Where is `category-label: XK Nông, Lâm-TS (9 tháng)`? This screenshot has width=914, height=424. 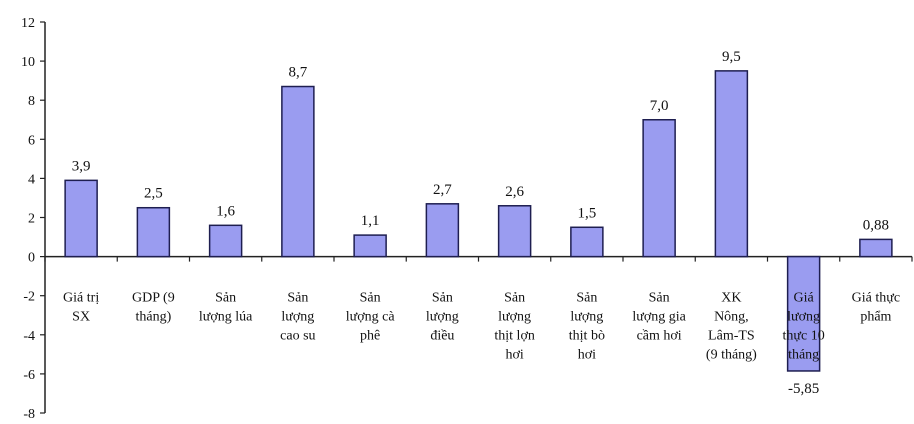
category-label: XK Nông, Lâm-TS (9 tháng) is located at coordinates (731, 327).